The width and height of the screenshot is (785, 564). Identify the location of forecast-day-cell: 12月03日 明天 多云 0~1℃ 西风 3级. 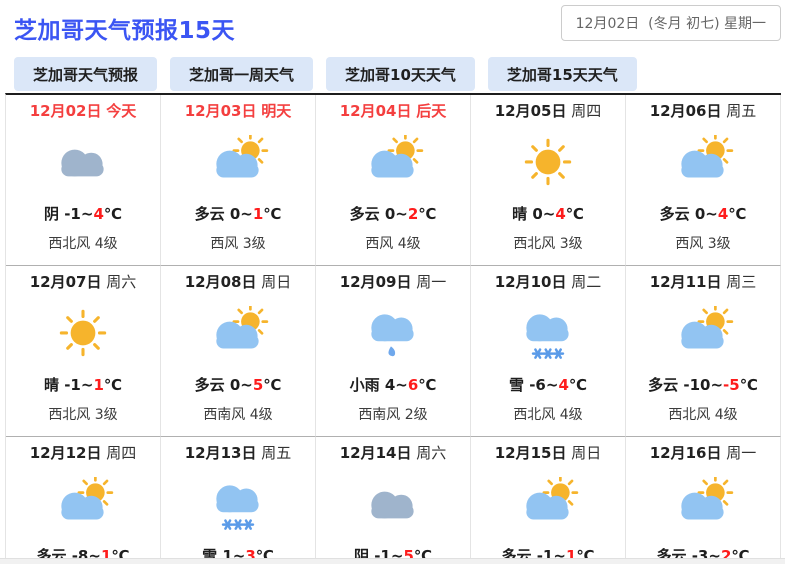
(238, 180).